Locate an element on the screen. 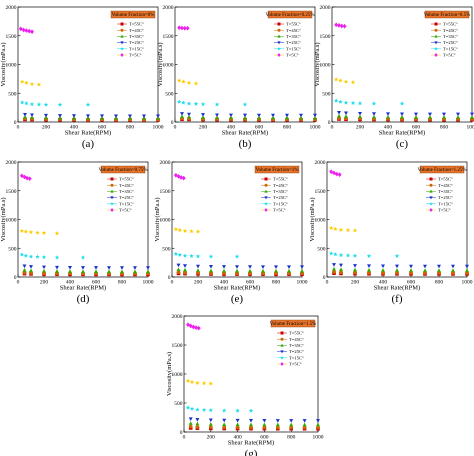 The image size is (474, 456). y-tick-label: 1500 is located at coordinates (177, 346).